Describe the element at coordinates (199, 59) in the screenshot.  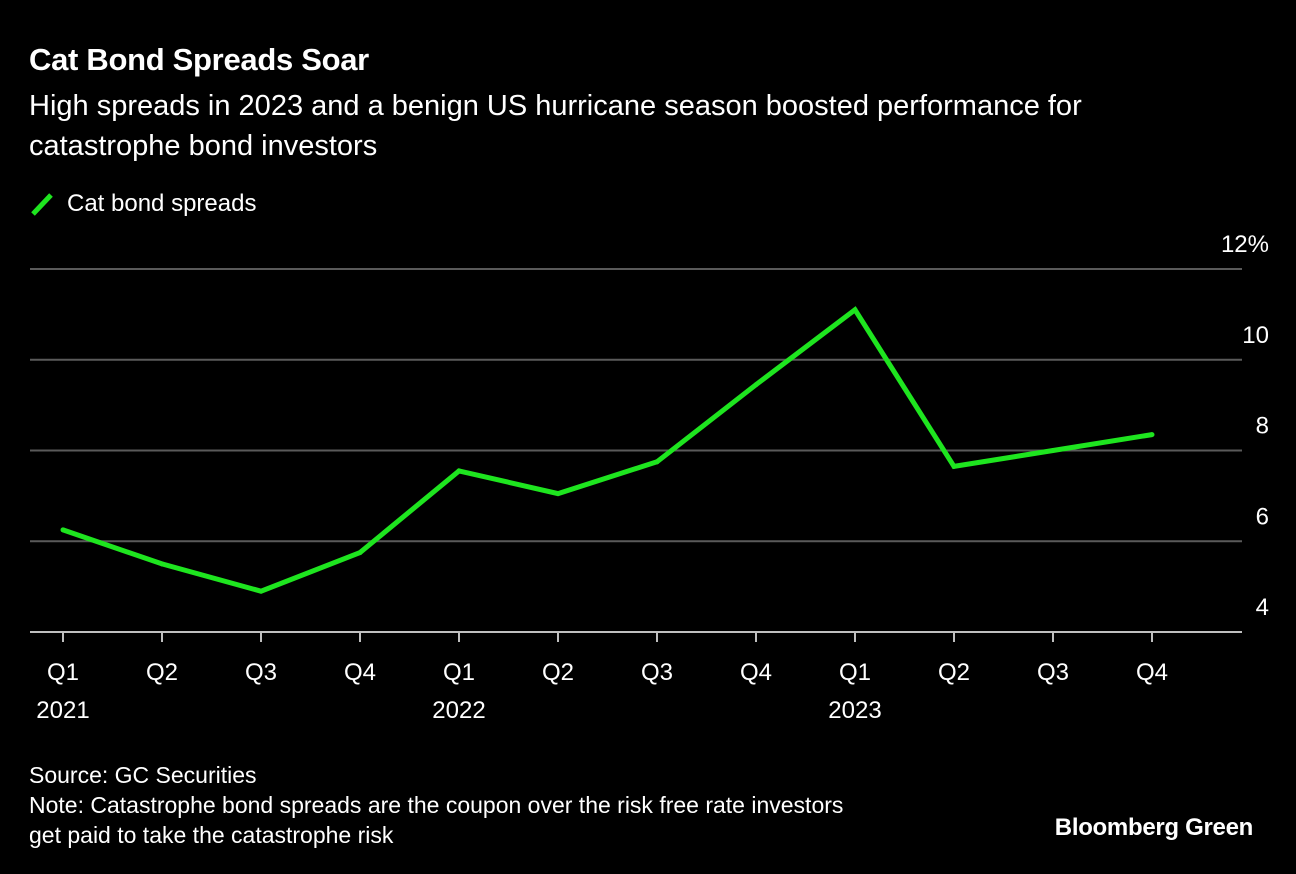
I see `chart-title: Cat Bond Spreads Soar` at that location.